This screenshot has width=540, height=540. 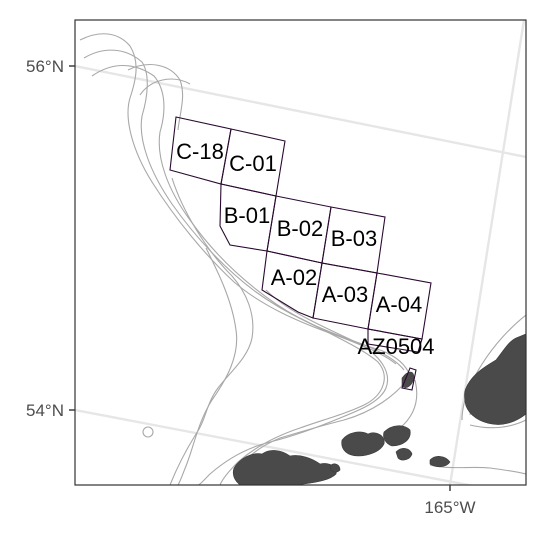 I want to click on grid-label-c-18: C-18, so click(x=200, y=151).